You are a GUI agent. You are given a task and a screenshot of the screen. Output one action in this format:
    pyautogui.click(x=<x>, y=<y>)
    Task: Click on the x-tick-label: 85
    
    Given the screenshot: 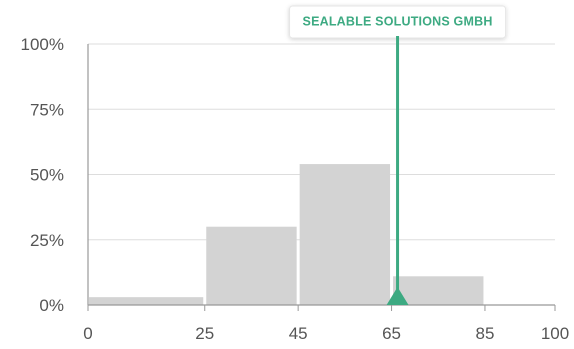 What is the action you would take?
    pyautogui.click(x=484, y=333)
    